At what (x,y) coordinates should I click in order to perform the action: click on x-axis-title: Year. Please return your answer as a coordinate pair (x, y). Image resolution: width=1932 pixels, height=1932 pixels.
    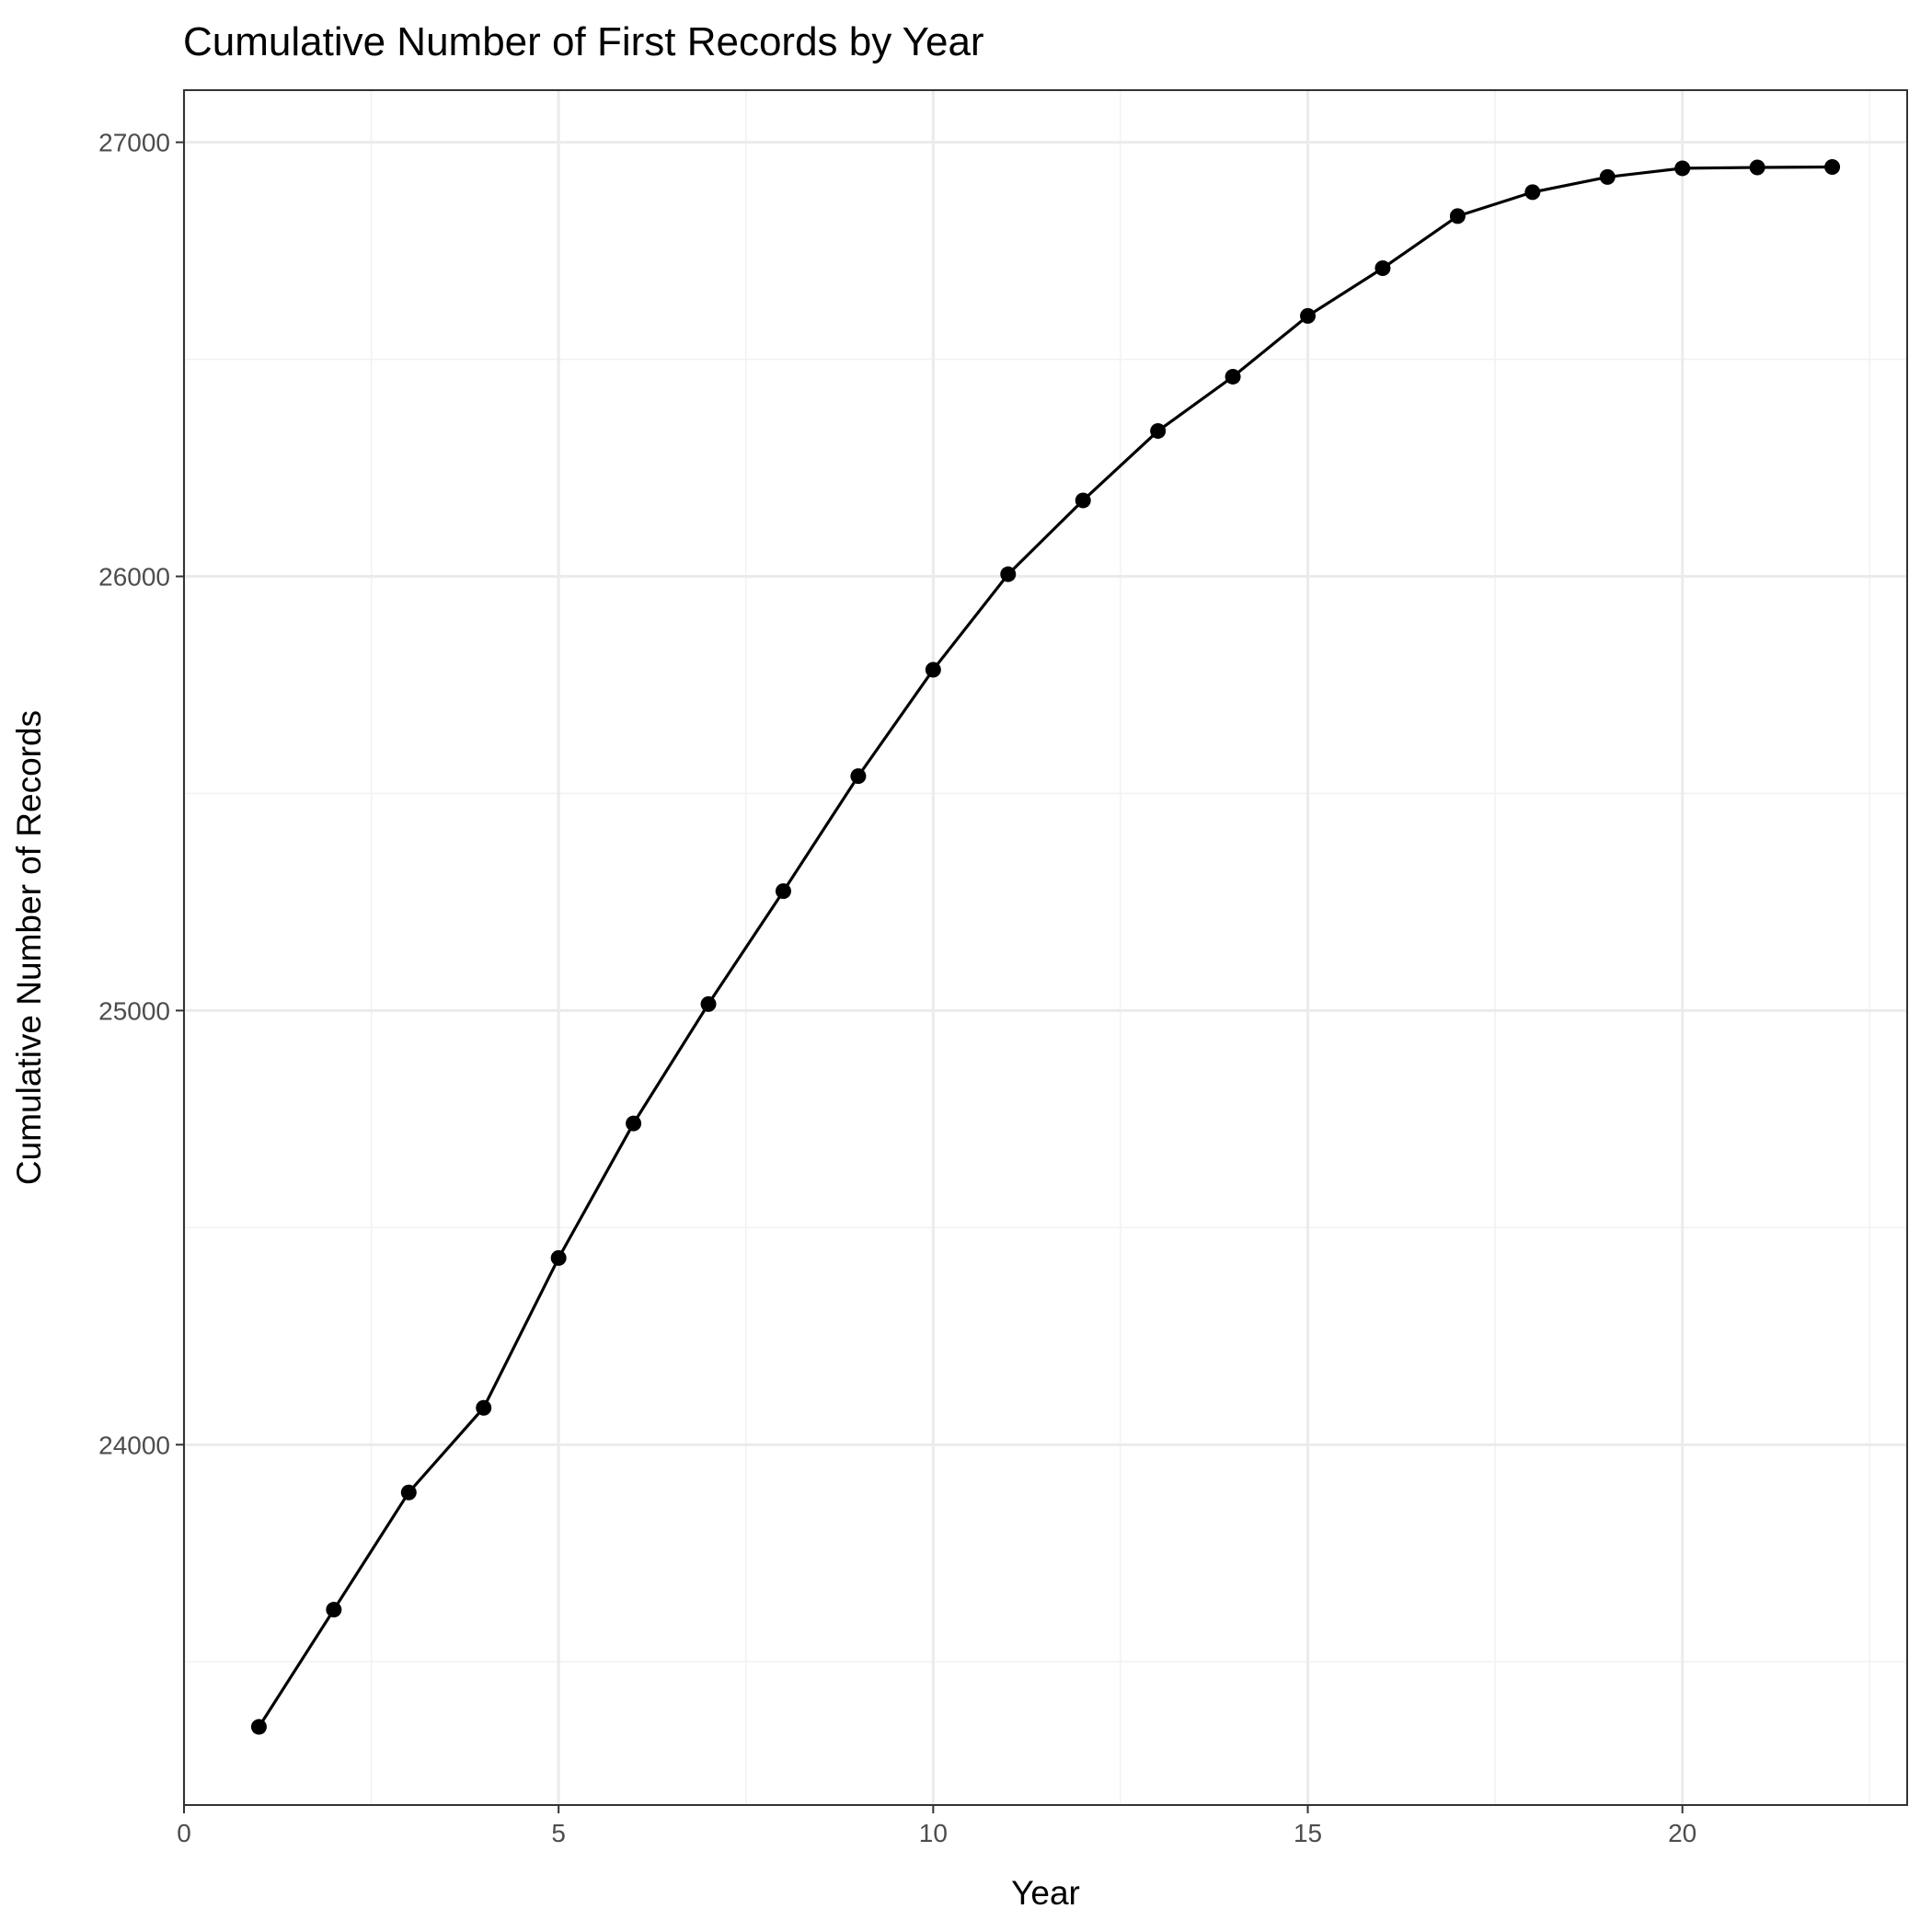
    Looking at the image, I should click on (1045, 1893).